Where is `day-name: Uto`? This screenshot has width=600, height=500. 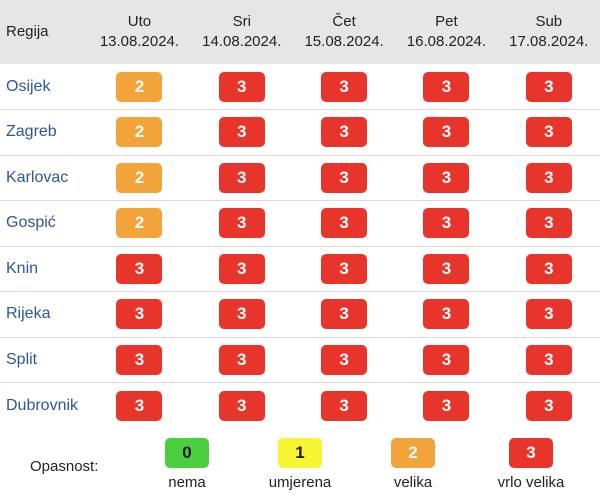
day-name: Uto is located at coordinates (139, 21).